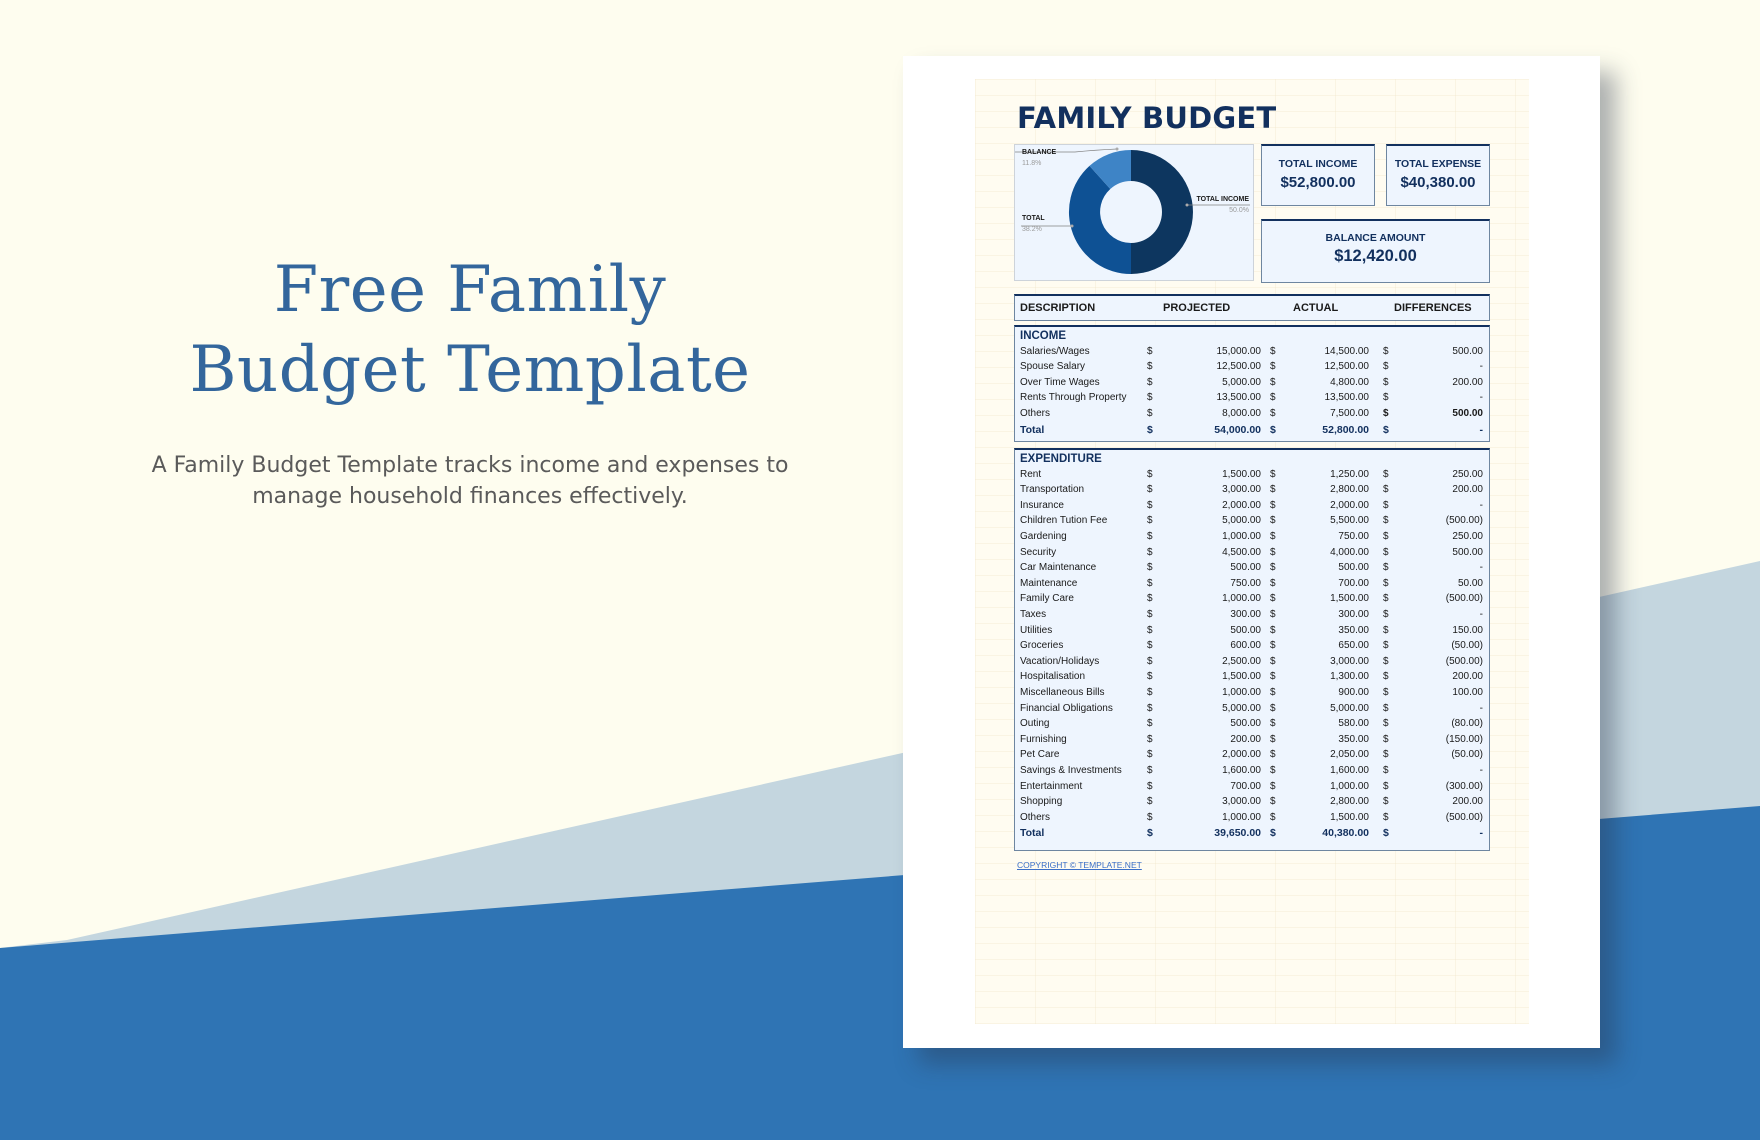 The image size is (1760, 1140). Describe the element at coordinates (1241, 552) in the screenshot. I see `row-projected: 4,500.00` at that location.